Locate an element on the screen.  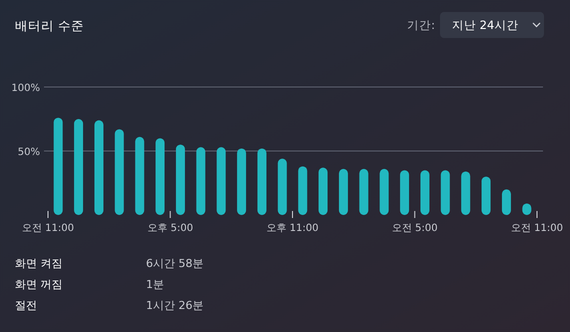
text: 지난 24시간 is located at coordinates (485, 25).